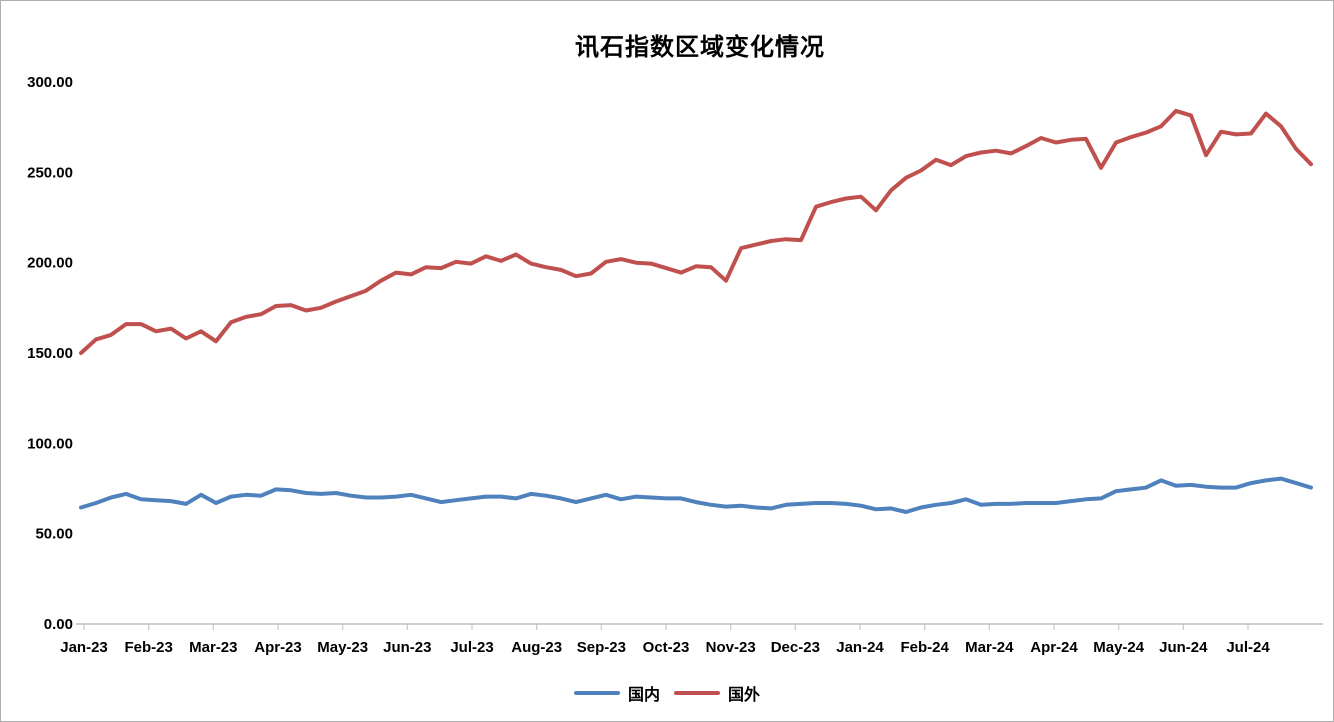  Describe the element at coordinates (795, 647) in the screenshot. I see `x-tick-label: Dec-23` at that location.